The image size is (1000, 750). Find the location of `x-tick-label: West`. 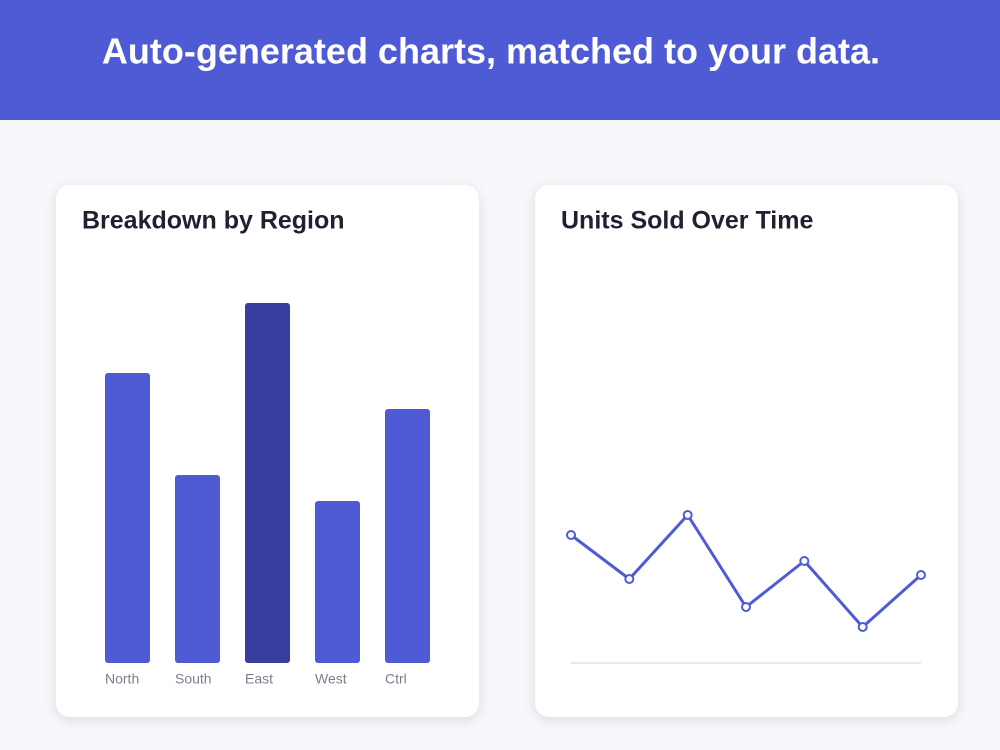

x-tick-label: West is located at coordinates (331, 679).